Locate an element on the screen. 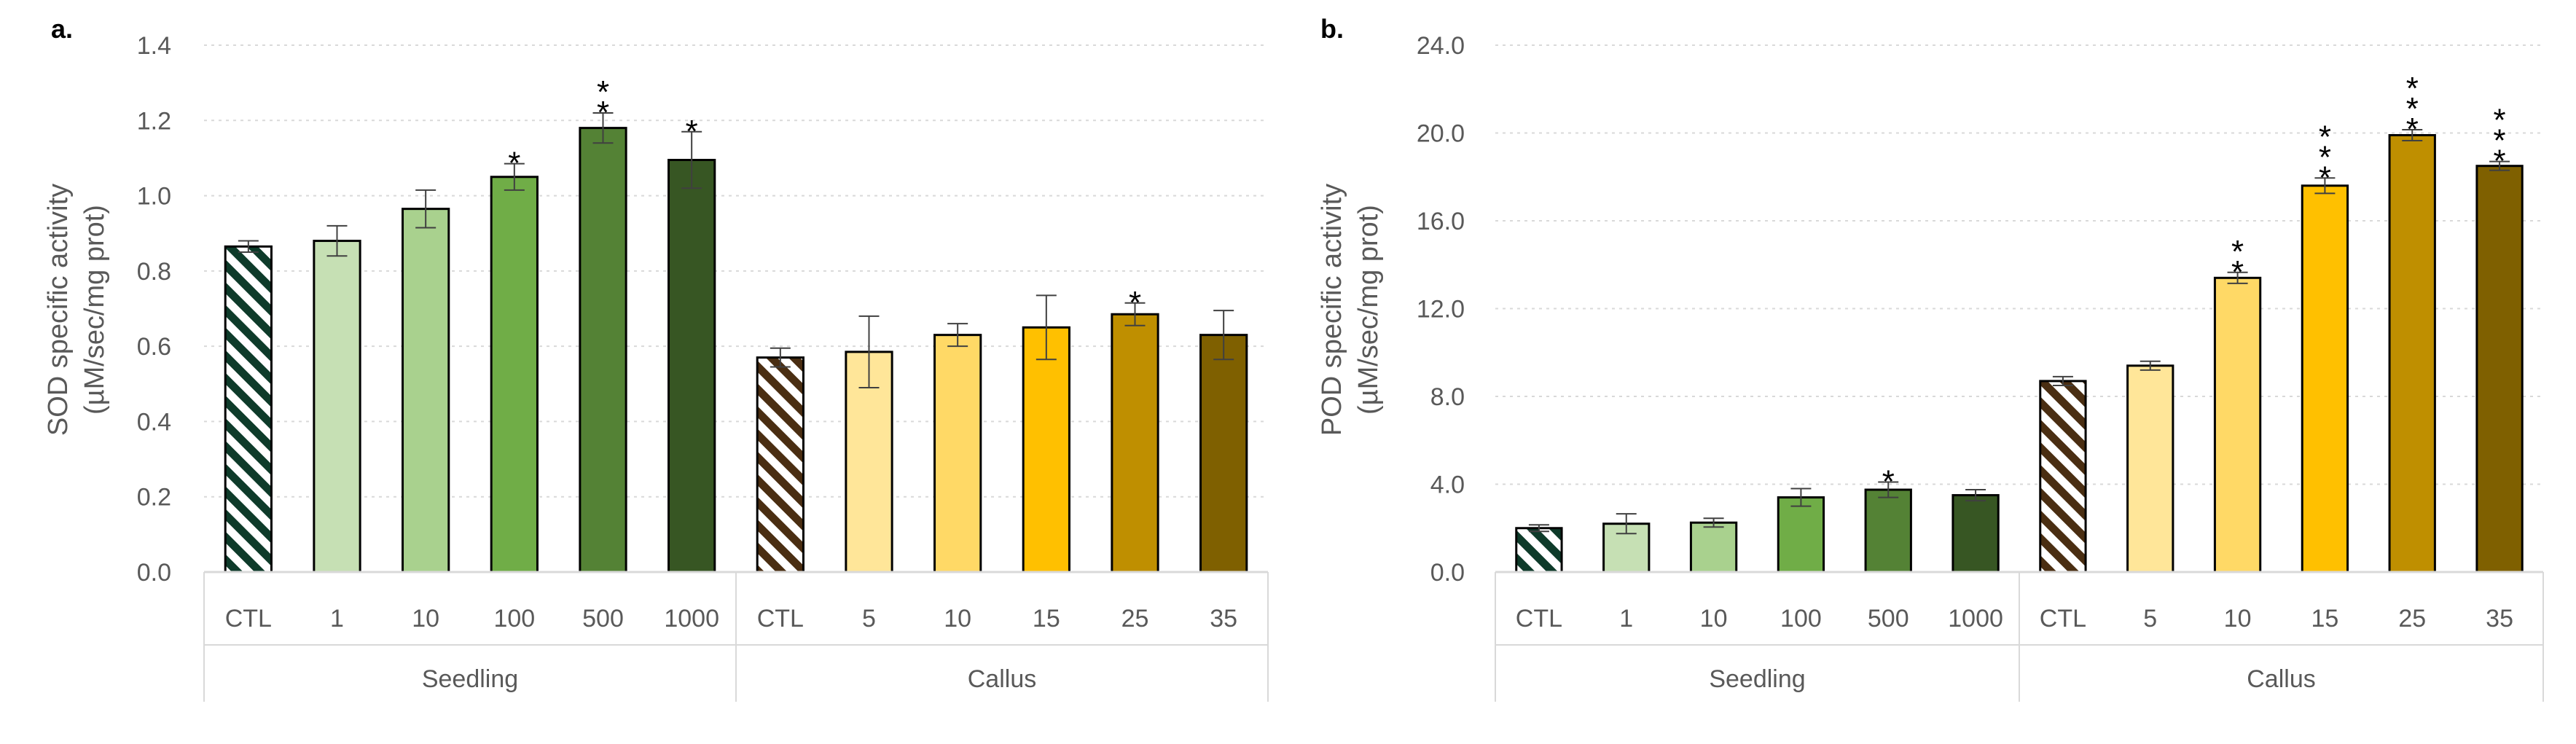 The image size is (2576, 744). panel-b-ylabel: POD specific activity is located at coordinates (1332, 310).